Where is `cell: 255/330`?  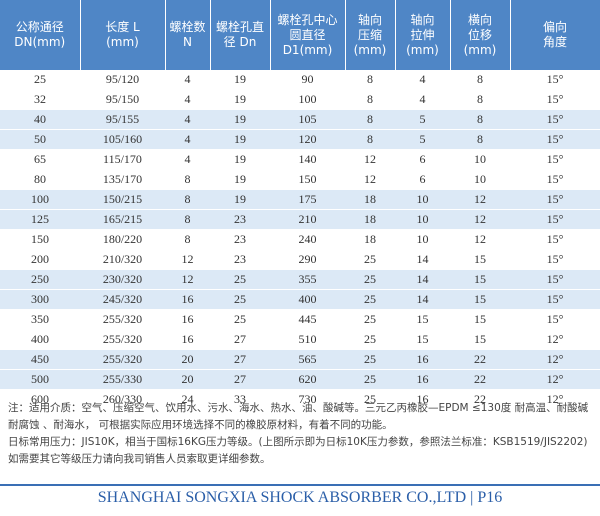 cell: 255/330 is located at coordinates (122, 379).